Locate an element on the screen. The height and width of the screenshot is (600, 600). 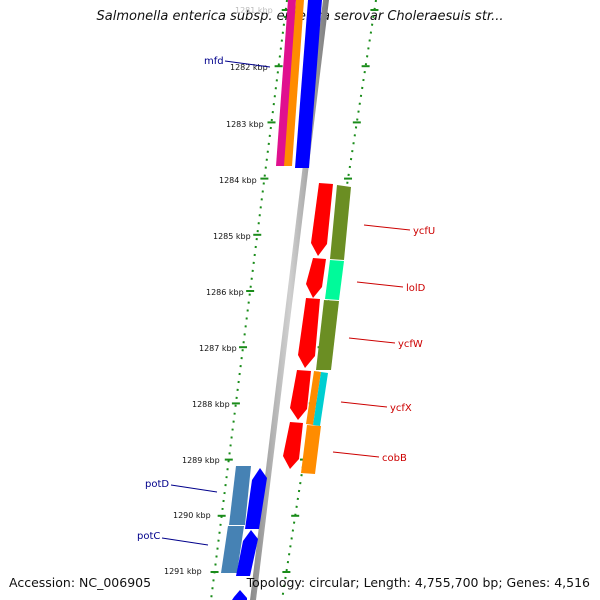
gene-label-lolD: lolD is located at coordinates (416, 288).